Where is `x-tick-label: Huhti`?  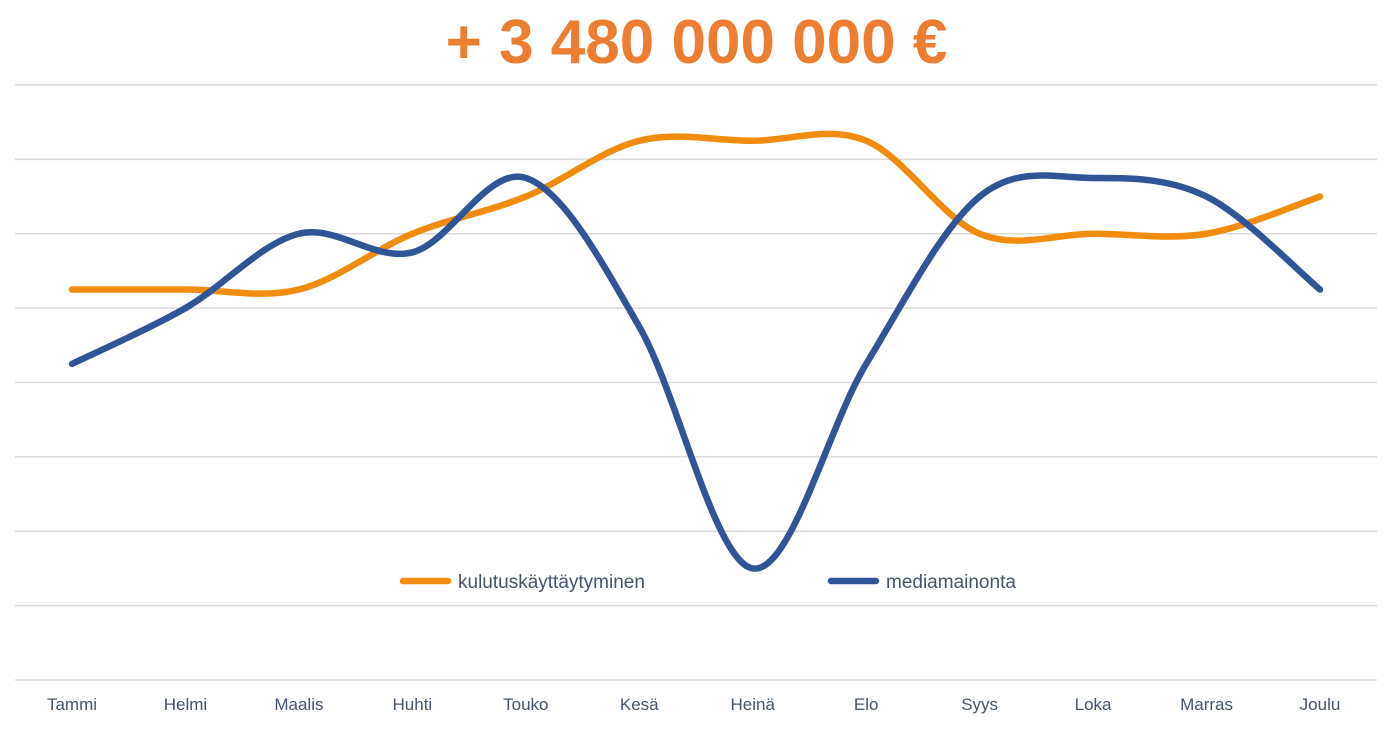 x-tick-label: Huhti is located at coordinates (413, 704).